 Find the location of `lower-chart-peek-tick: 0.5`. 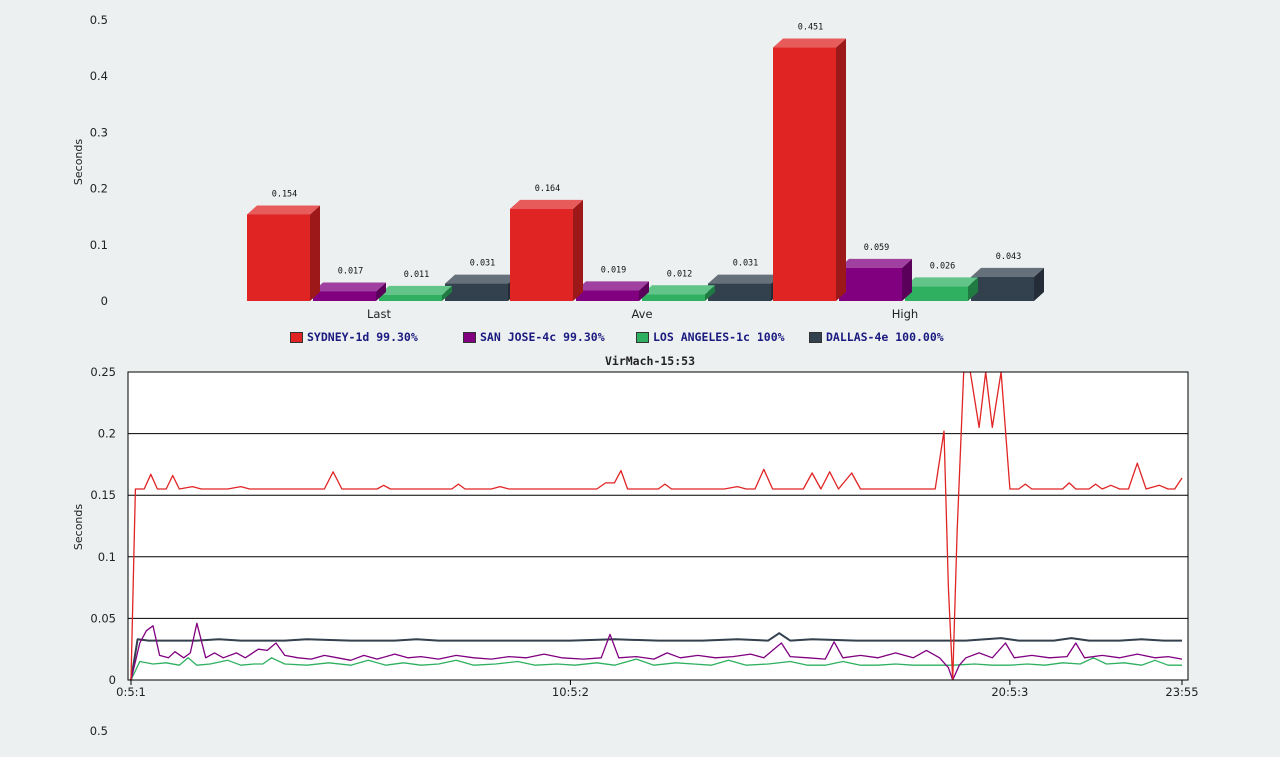

lower-chart-peek-tick: 0.5 is located at coordinates (99, 731).